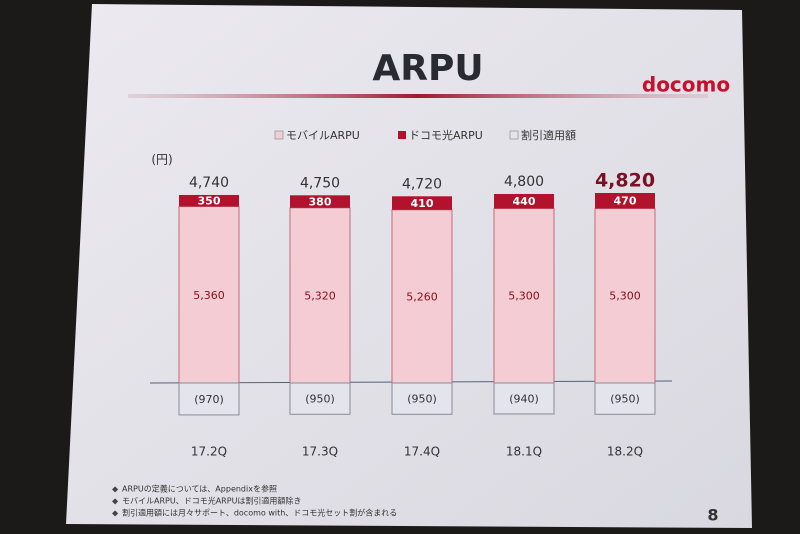  What do you see at coordinates (211, 501) in the screenshot?
I see `footnote: モバイルARPU、ドコモ光ARPUは割引適用額除き` at bounding box center [211, 501].